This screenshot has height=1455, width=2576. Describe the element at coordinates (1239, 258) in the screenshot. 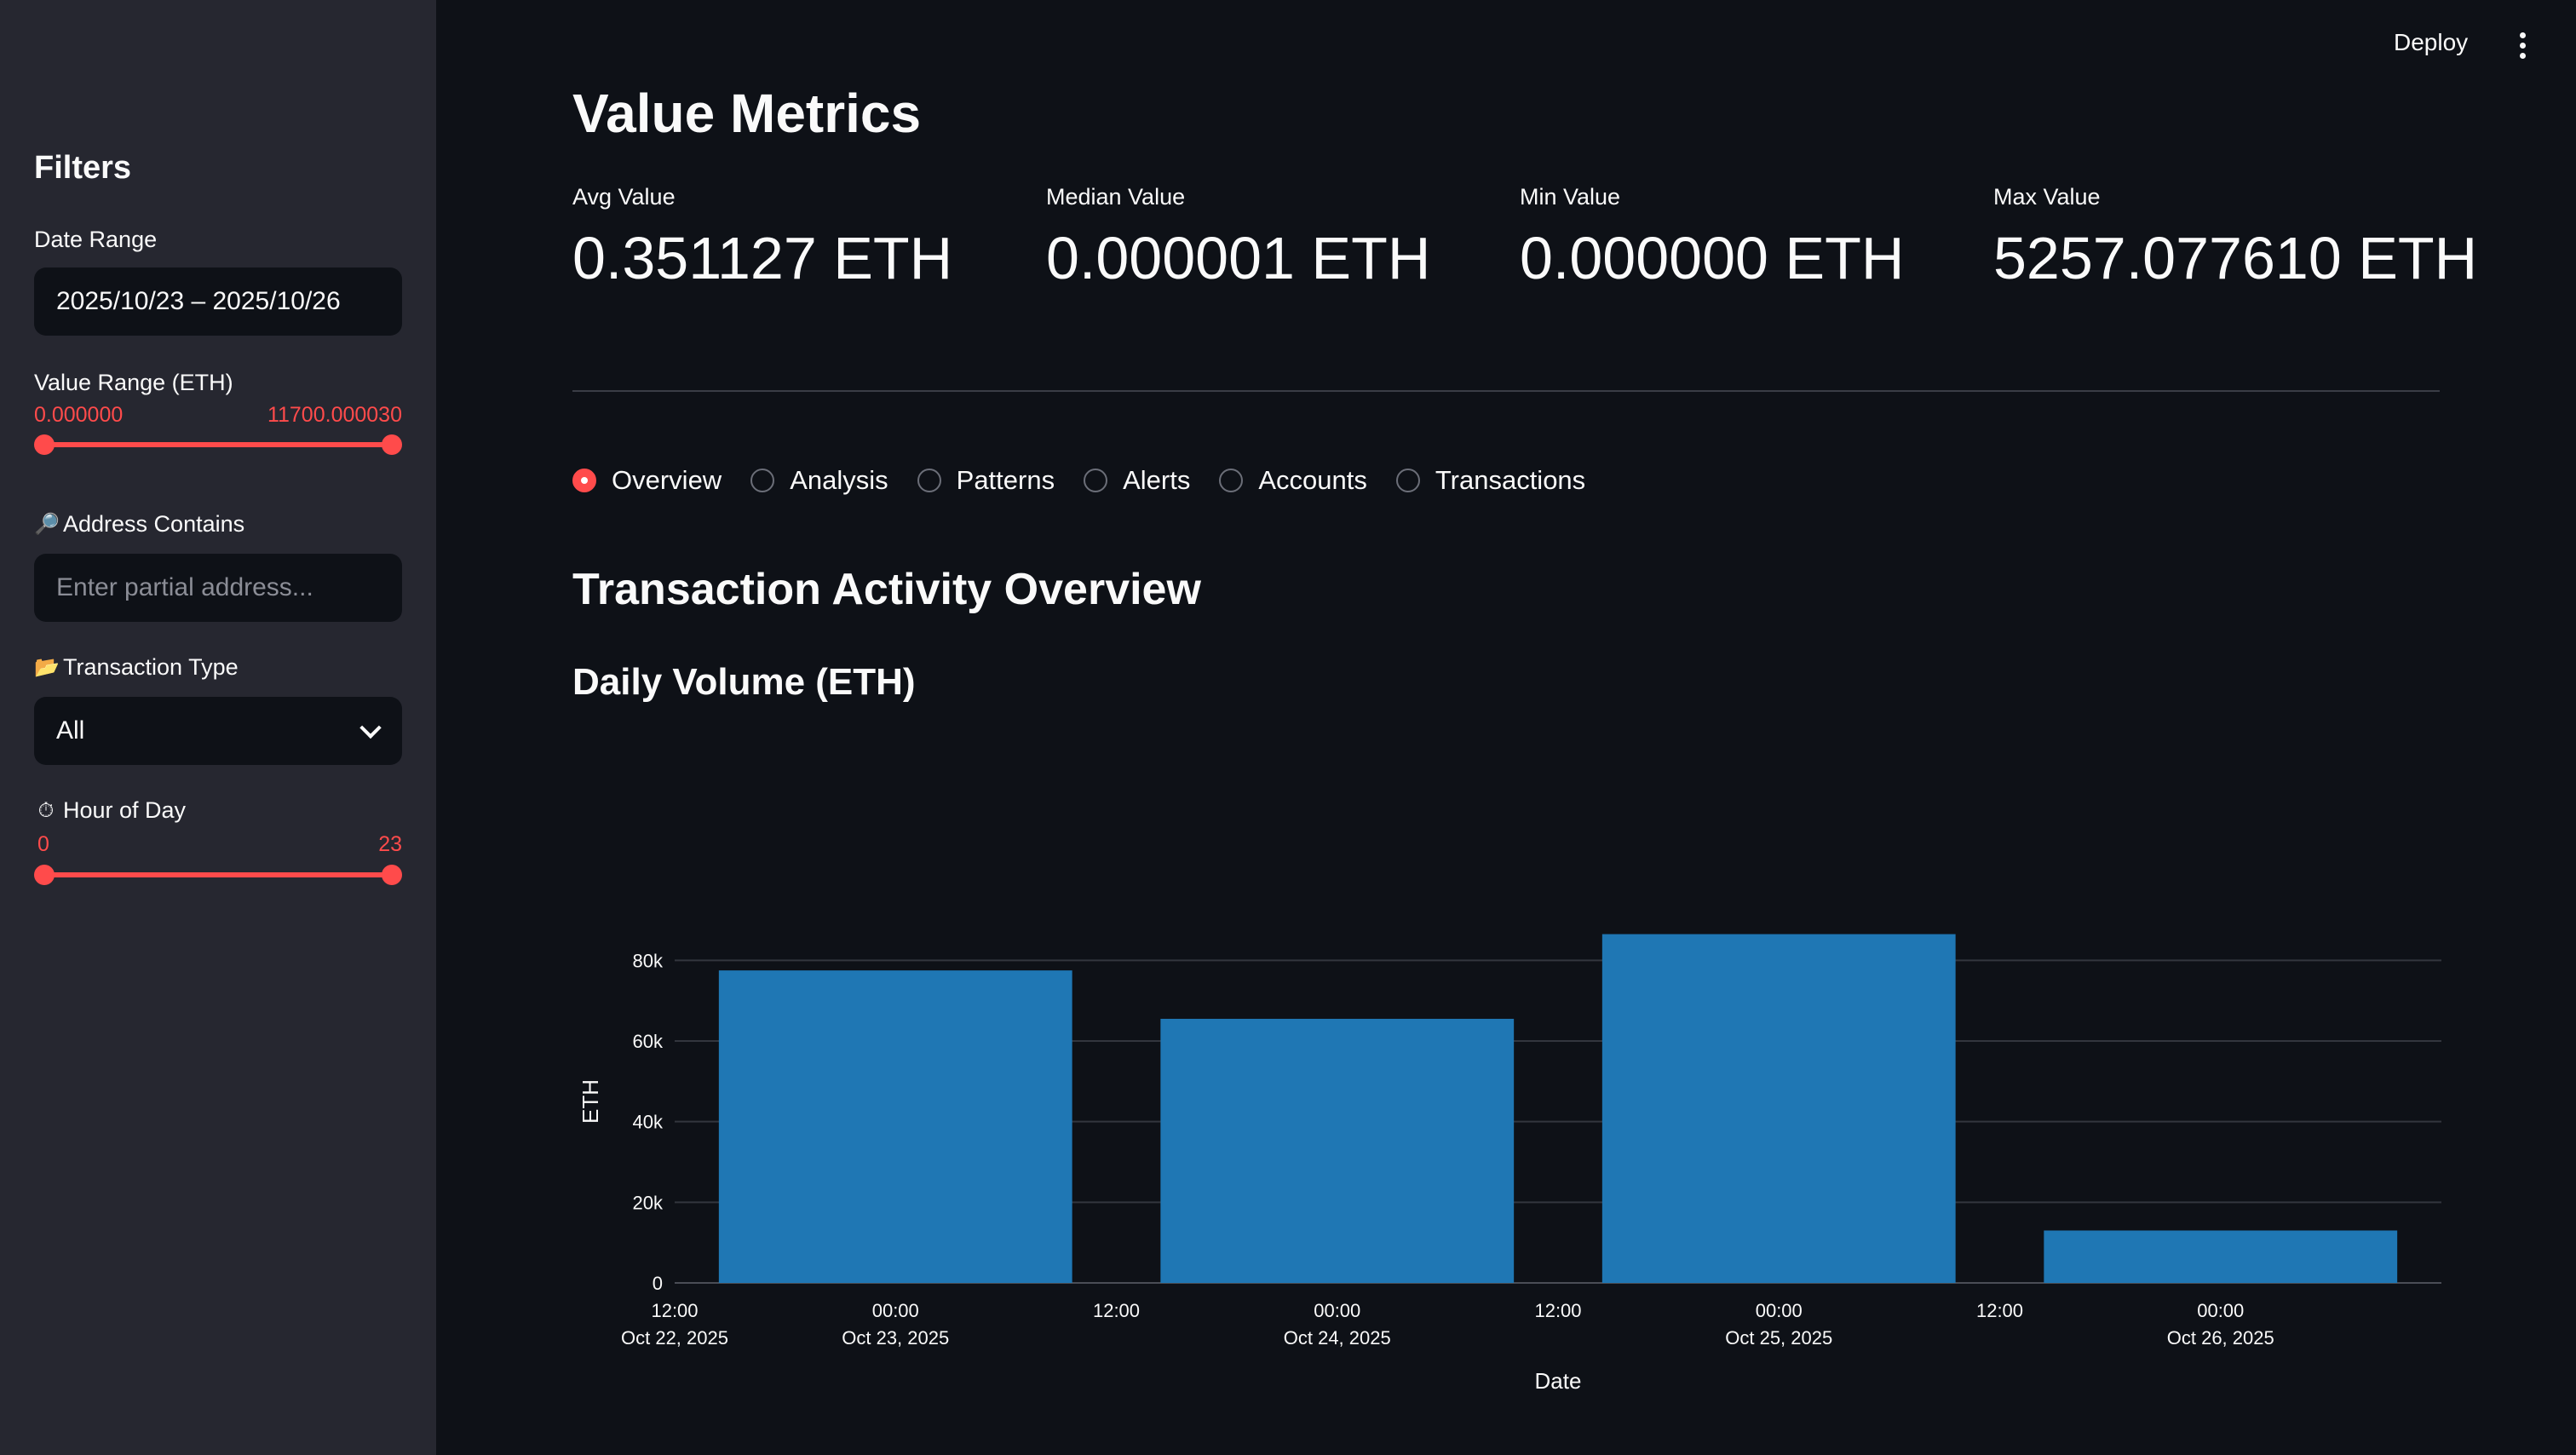

I see `metric-value: 0.000001 ETH` at that location.